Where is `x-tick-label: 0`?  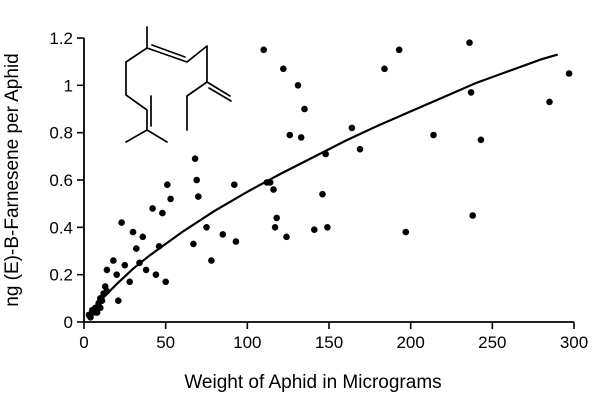
x-tick-label: 0 is located at coordinates (83, 342).